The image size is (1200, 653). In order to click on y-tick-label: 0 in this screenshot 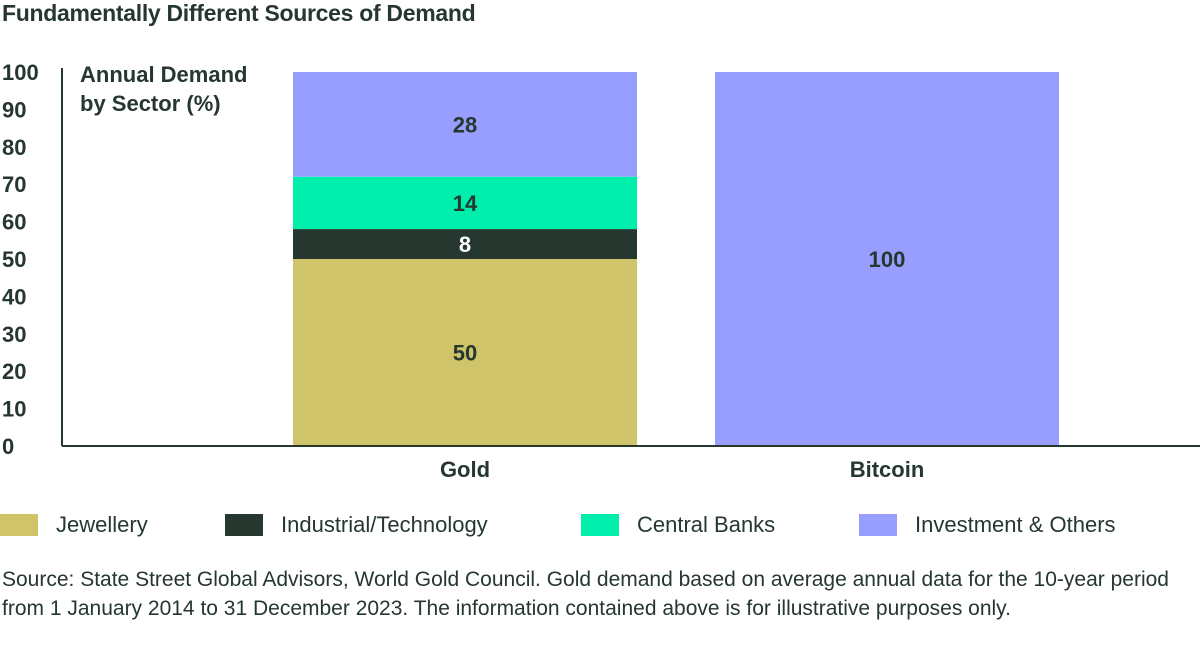, I will do `click(8, 446)`.